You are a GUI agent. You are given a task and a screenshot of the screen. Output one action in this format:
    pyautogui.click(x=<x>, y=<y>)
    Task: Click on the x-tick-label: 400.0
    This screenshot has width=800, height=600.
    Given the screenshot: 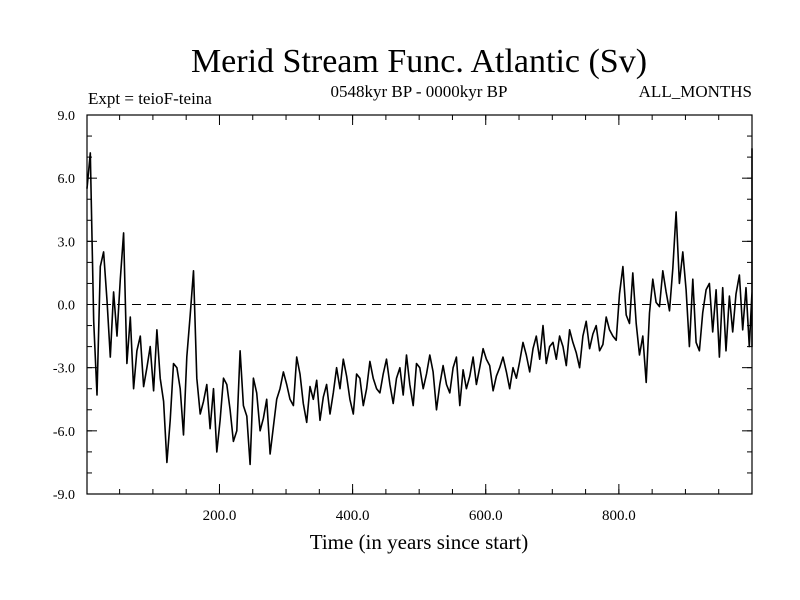 What is the action you would take?
    pyautogui.click(x=353, y=516)
    